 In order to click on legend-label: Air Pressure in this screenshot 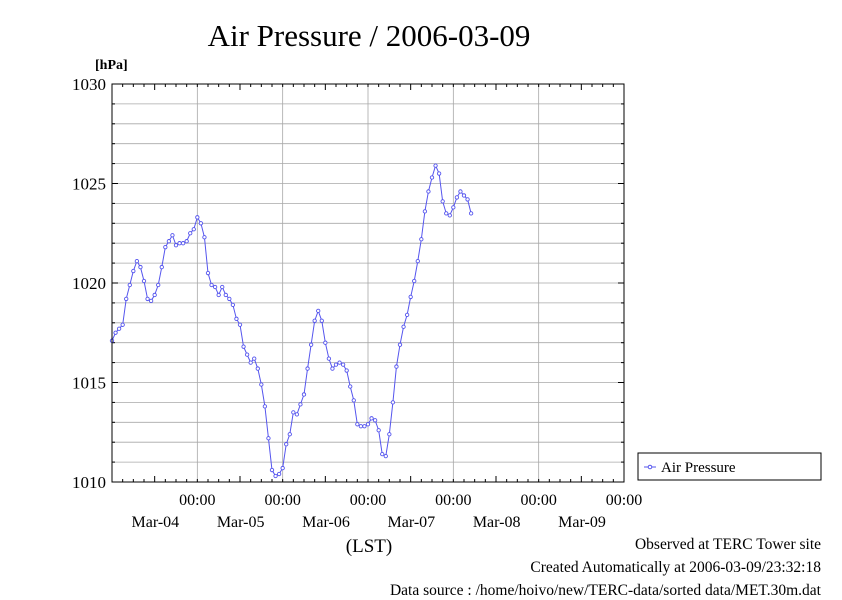, I will do `click(698, 468)`.